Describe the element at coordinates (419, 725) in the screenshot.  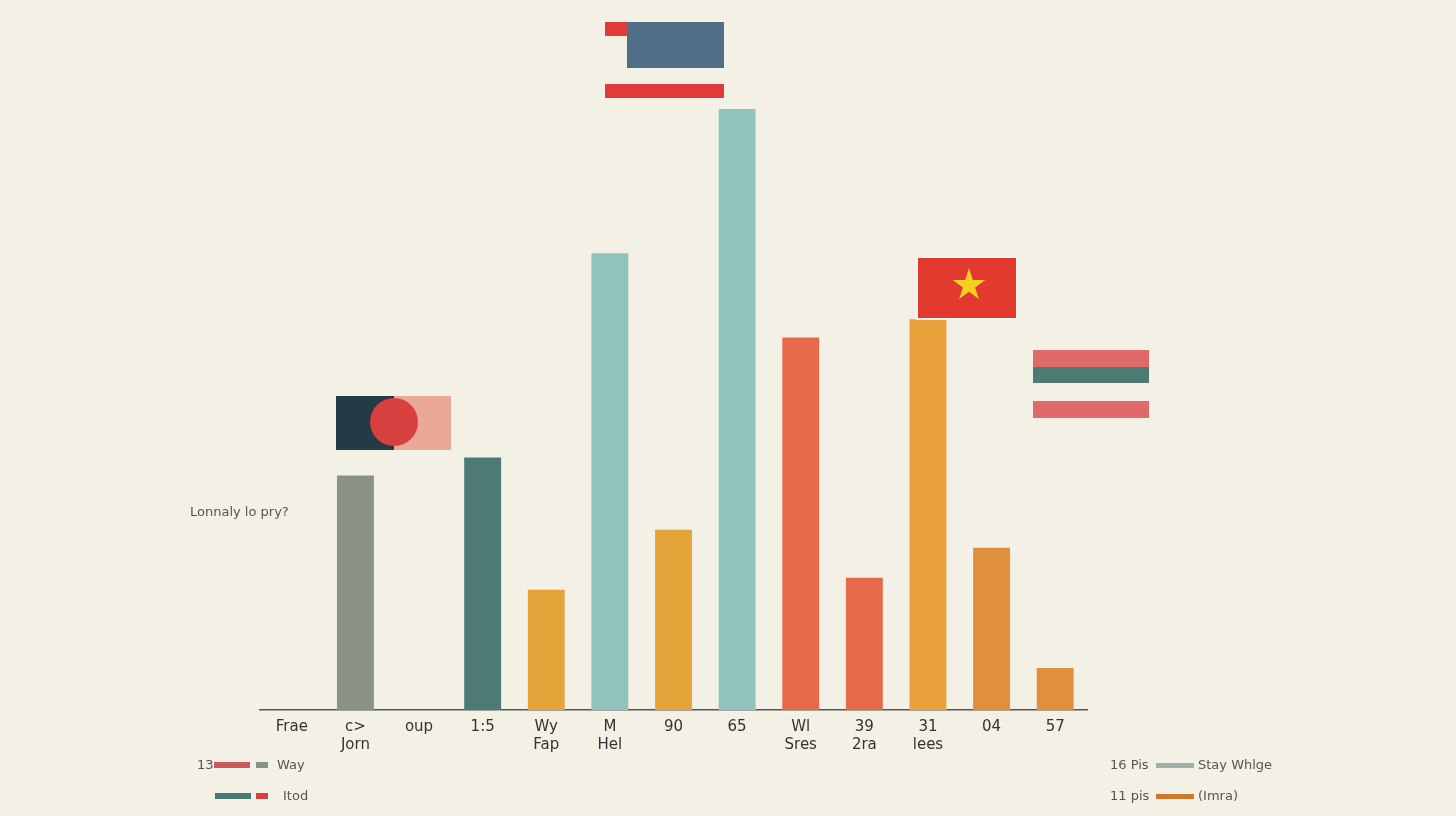
I see `x-tick-label: oup` at that location.